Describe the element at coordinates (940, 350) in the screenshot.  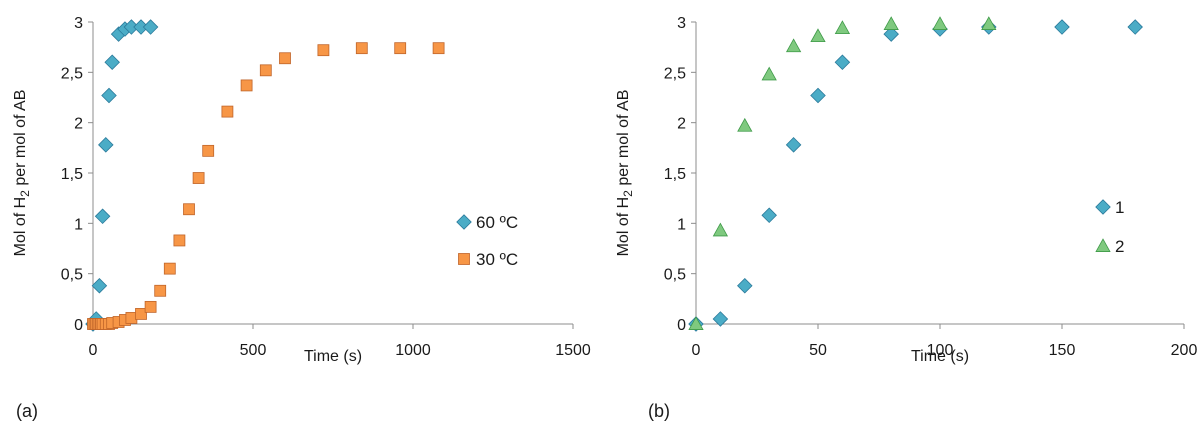
I see `x-tick-label: 100` at that location.